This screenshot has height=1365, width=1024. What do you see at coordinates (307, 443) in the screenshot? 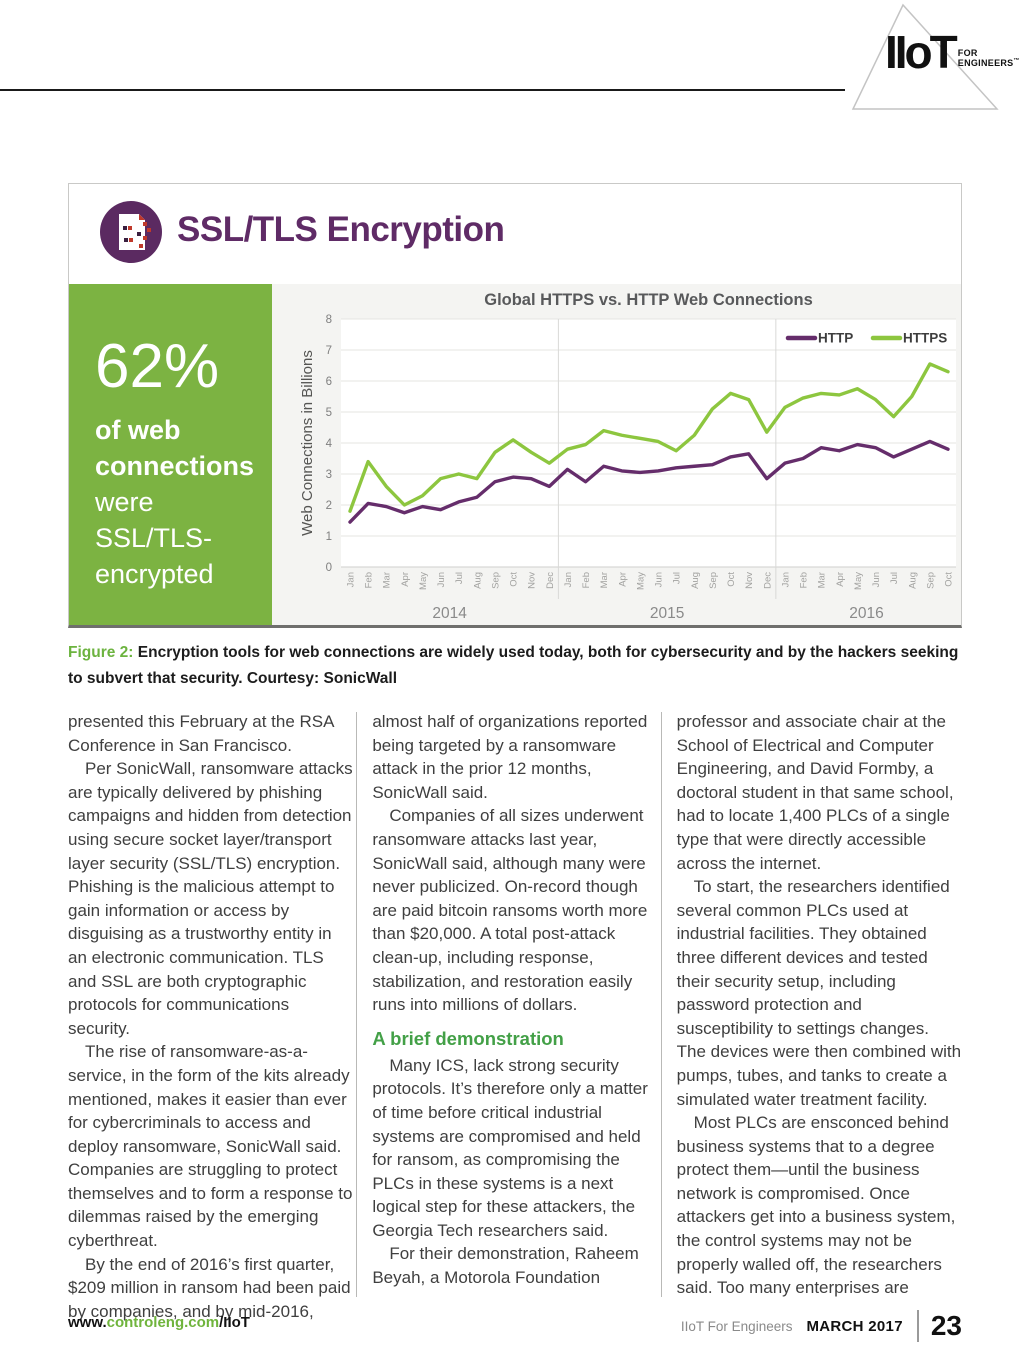
I see `y-axis-label: Web Connections in Billions` at bounding box center [307, 443].